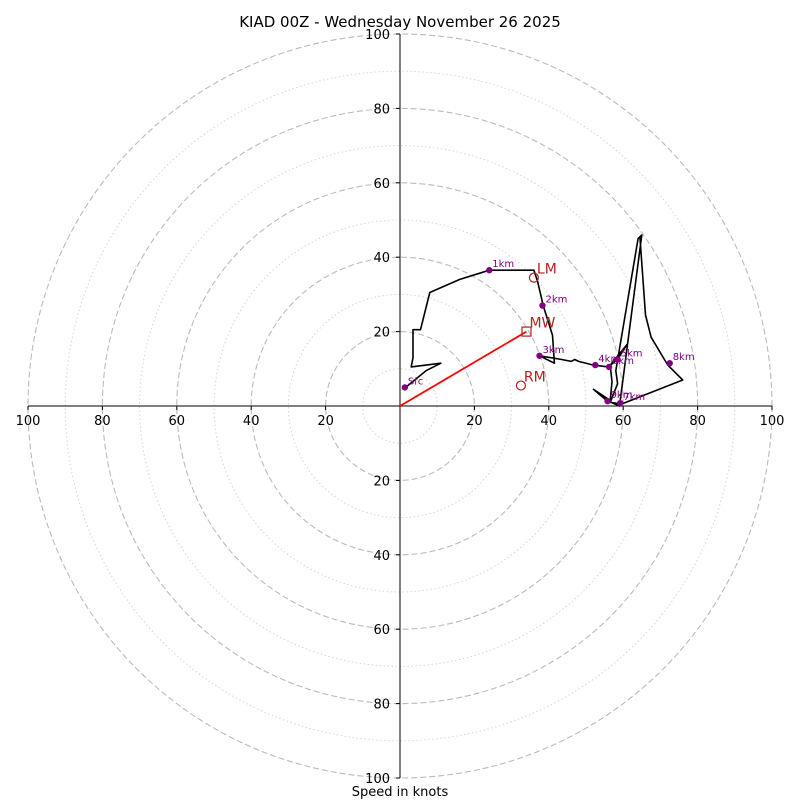 This screenshot has height=800, width=800. What do you see at coordinates (400, 792) in the screenshot?
I see `x-axis-label: Speed in knots` at bounding box center [400, 792].